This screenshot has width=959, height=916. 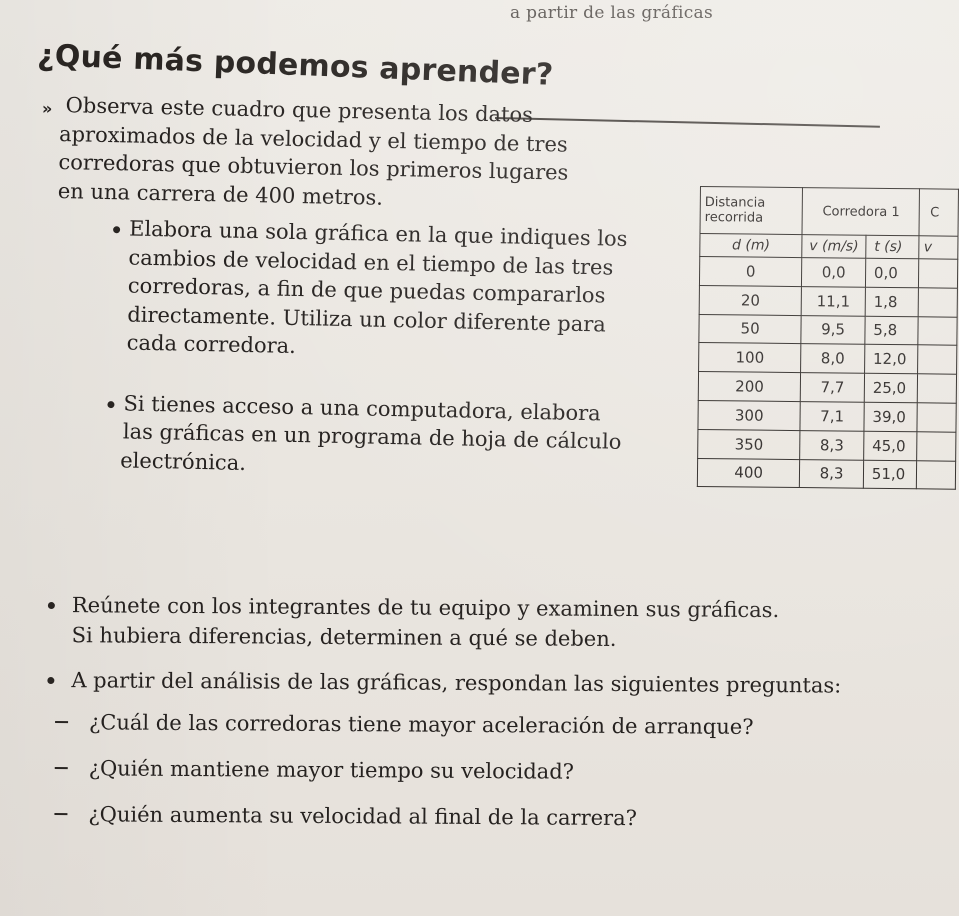 I want to click on header-runner-1: Corredora 1, so click(x=861, y=211).